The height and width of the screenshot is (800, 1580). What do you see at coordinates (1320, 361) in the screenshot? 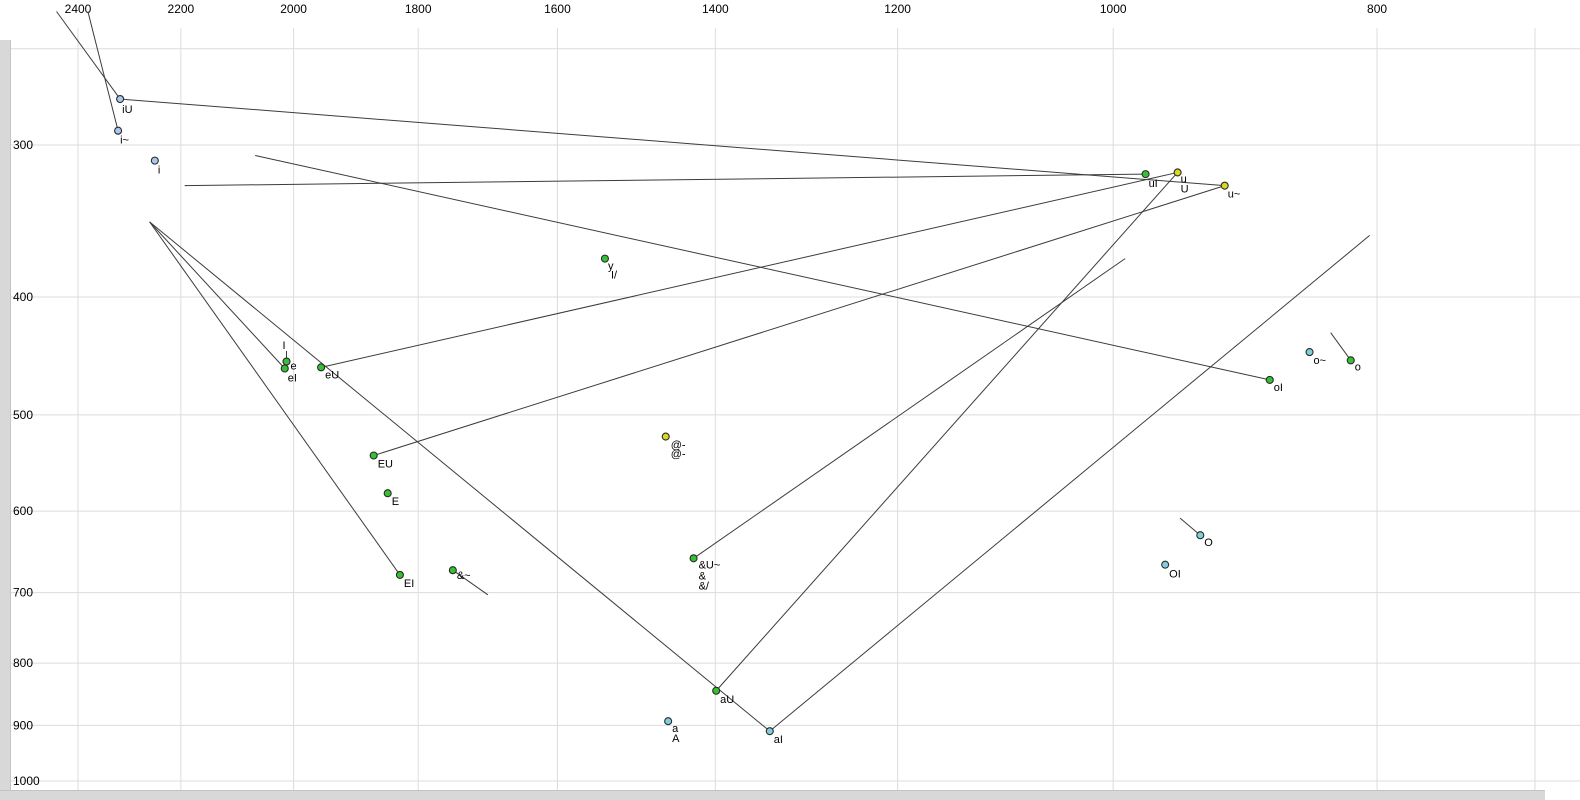
I see `vowel-label-o~: o~` at bounding box center [1320, 361].